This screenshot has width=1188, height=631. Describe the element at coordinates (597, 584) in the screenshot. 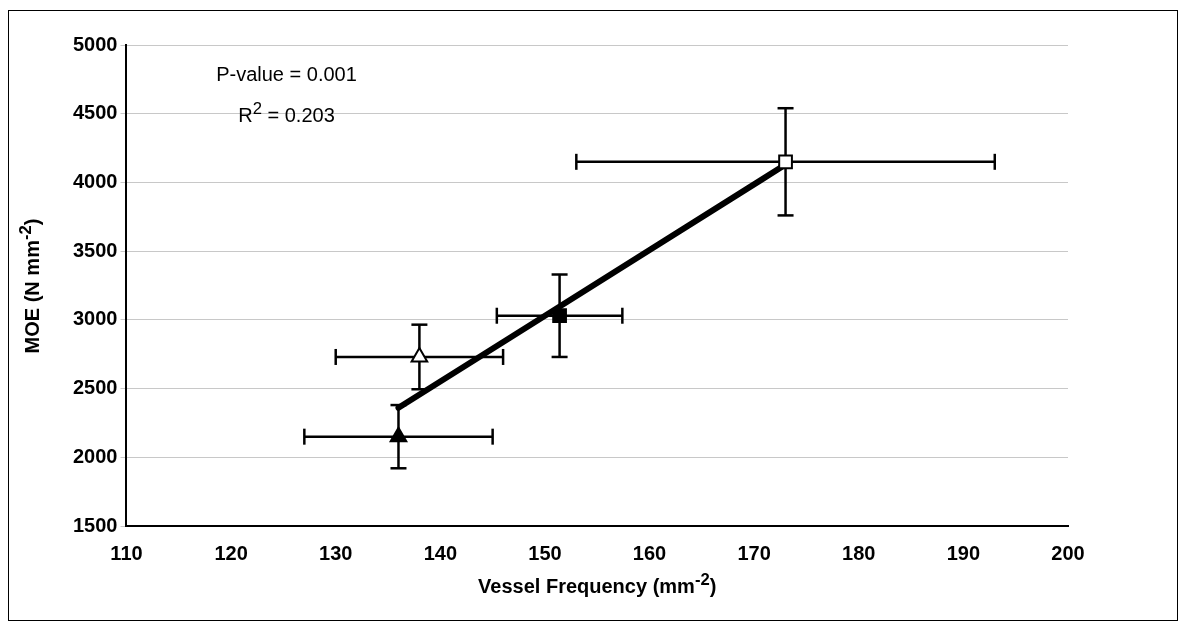

I see `x-axis-title: Vessel Frequency (mm$^{-2}$)` at that location.